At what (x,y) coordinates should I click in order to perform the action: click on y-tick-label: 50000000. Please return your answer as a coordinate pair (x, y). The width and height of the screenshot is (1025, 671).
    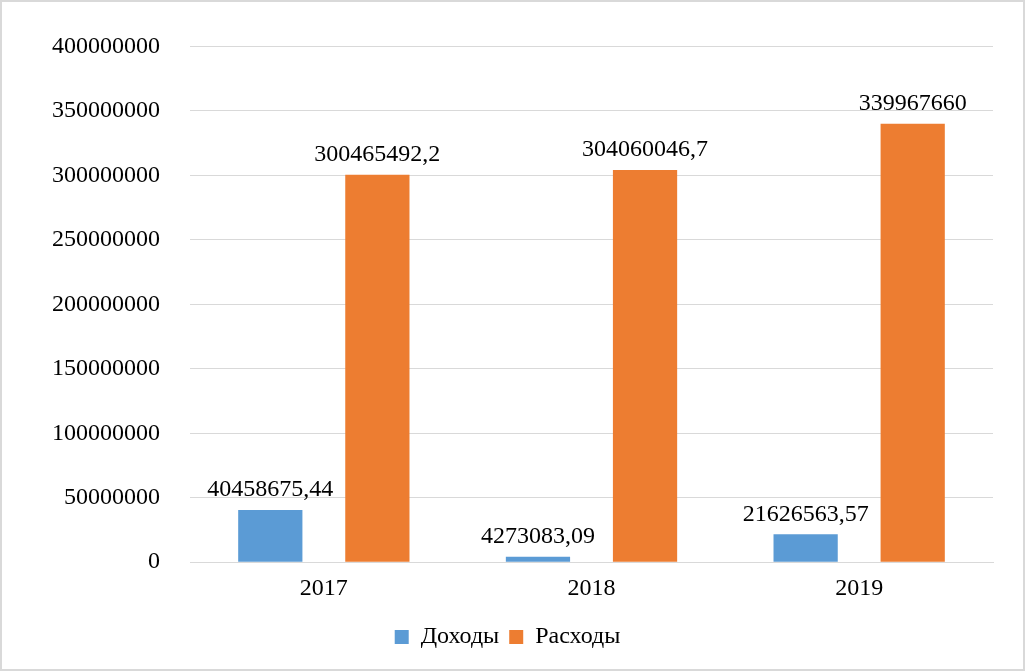
    Looking at the image, I should click on (112, 496).